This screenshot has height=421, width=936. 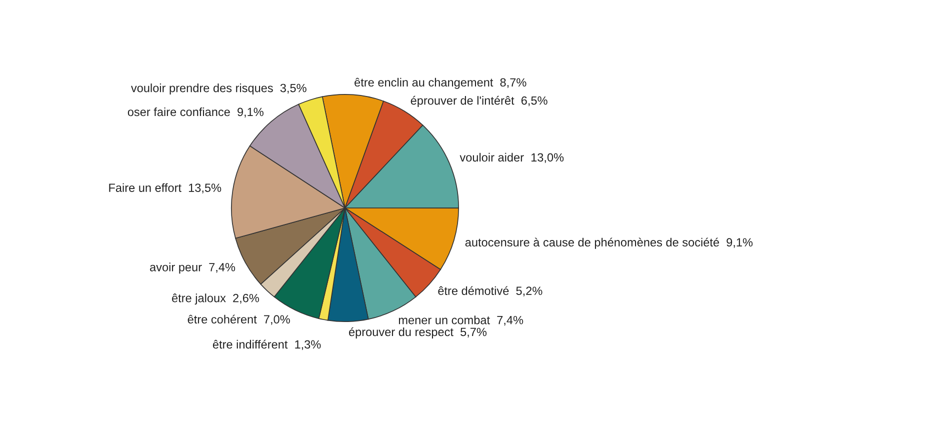 What do you see at coordinates (417, 332) in the screenshot?
I see `slice-label: éprouver du respect 5,7%` at bounding box center [417, 332].